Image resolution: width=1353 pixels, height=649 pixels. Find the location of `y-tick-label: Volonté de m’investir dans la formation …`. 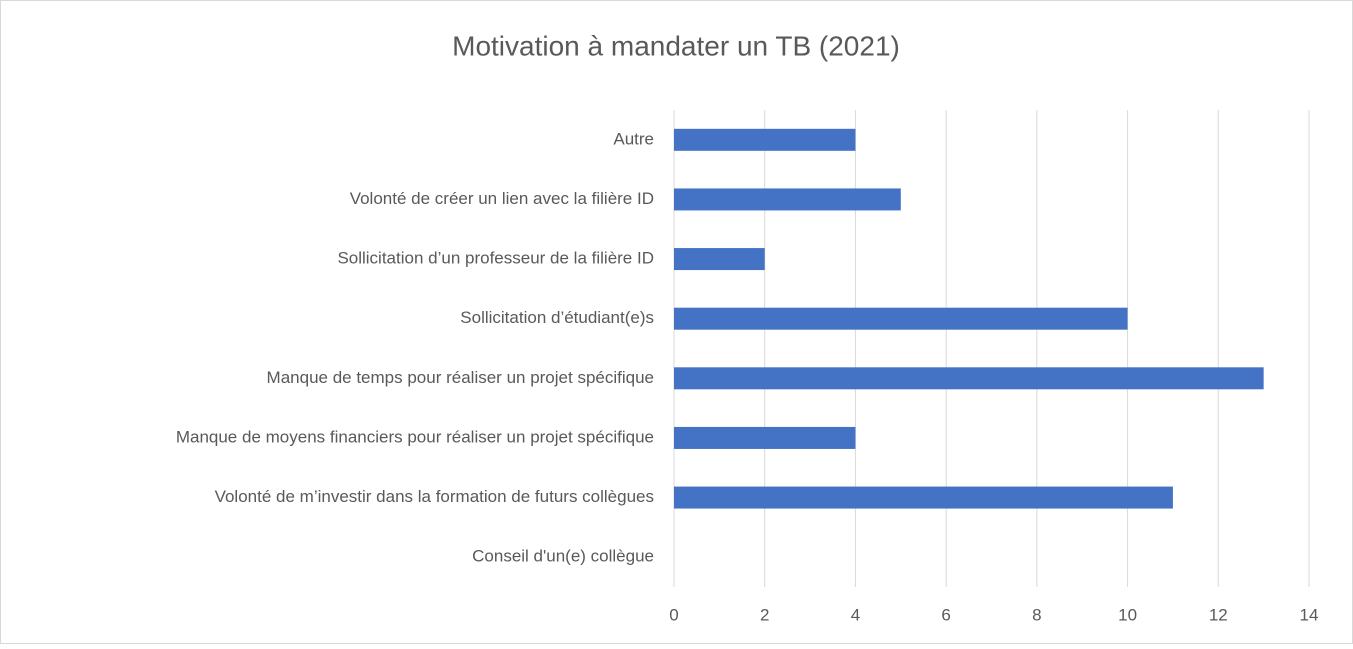

y-tick-label: Volonté de m’investir dans la formation … is located at coordinates (434, 496).